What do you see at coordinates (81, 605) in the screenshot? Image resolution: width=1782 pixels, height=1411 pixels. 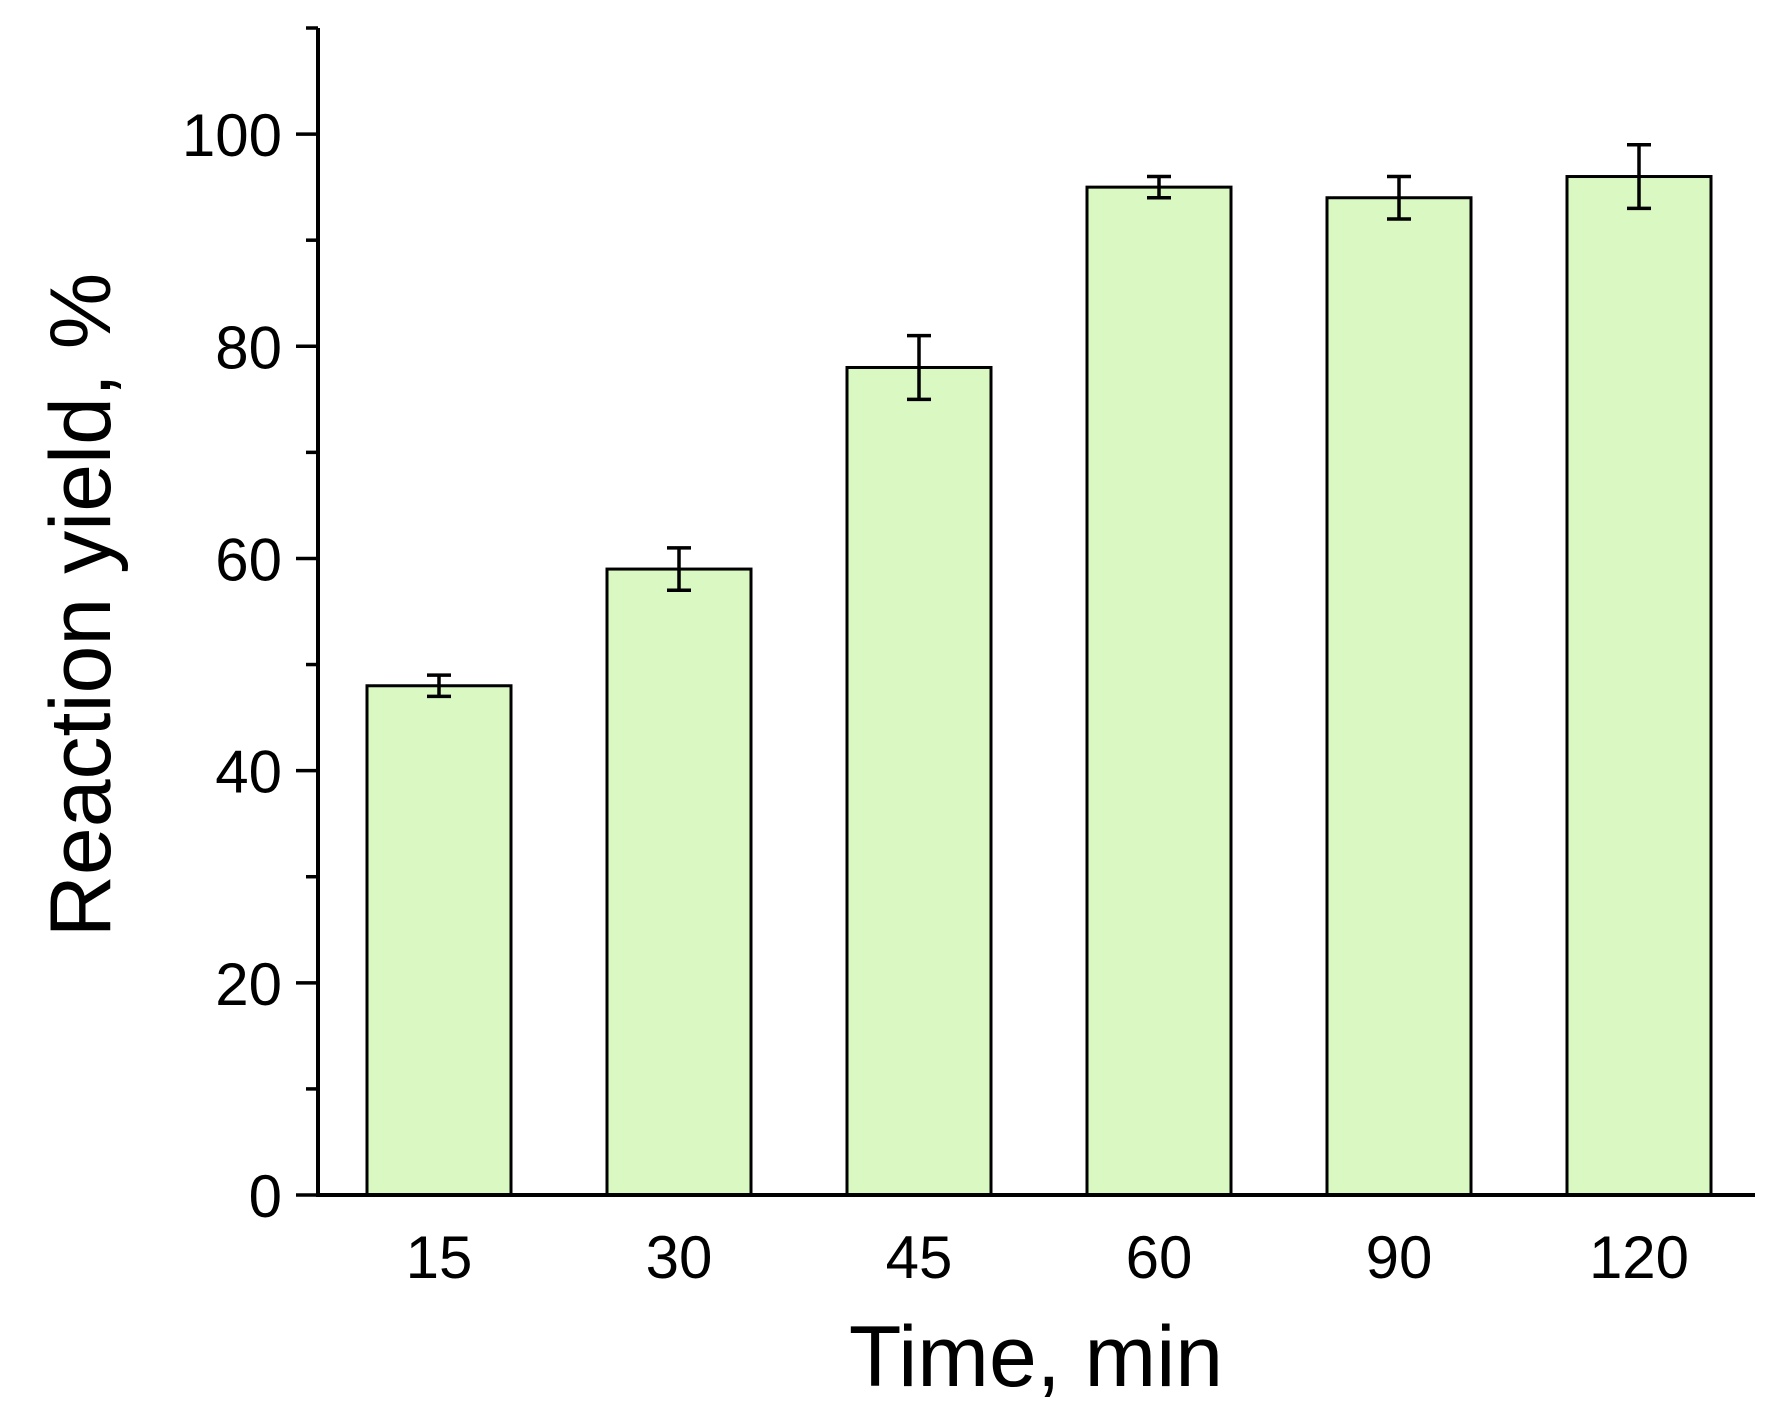 I see `y-axis-title: Reaction yield, %` at bounding box center [81, 605].